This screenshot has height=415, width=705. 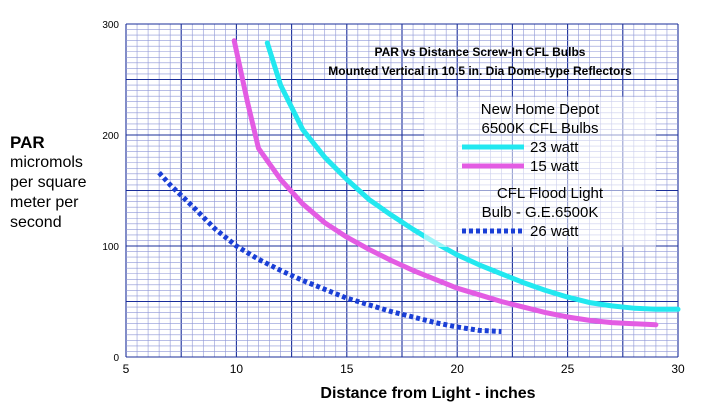 I want to click on y-axis-label-line: meter per, so click(x=44, y=202).